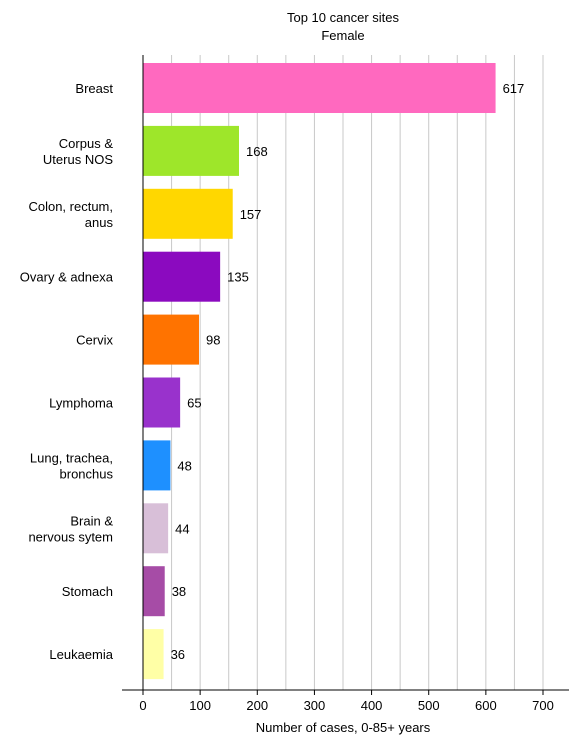  I want to click on x-tick-label: 300, so click(315, 705).